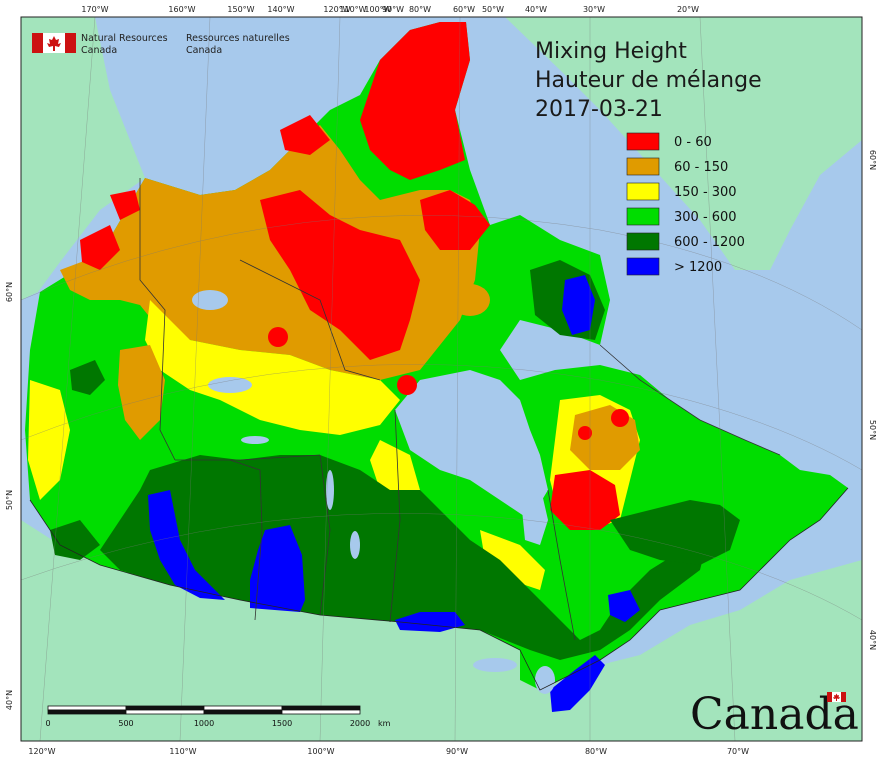 The width and height of the screenshot is (880, 760). What do you see at coordinates (709, 242) in the screenshot?
I see `legend-label-5: 600 - 1200` at bounding box center [709, 242].